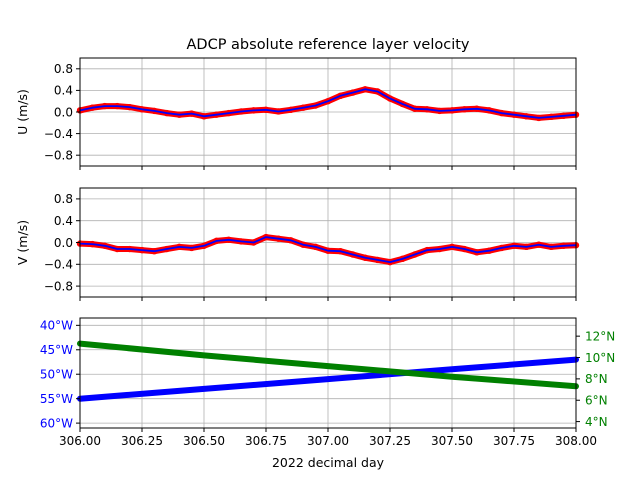  I want to click on right-y-tick-label: 12°N, so click(600, 336).